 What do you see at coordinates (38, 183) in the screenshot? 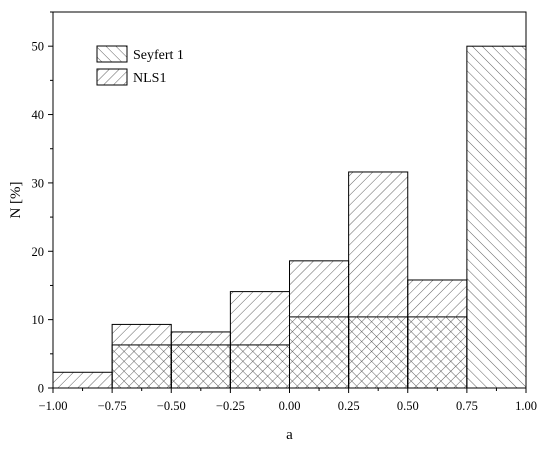
I see `y-tick-label: 30` at bounding box center [38, 183].